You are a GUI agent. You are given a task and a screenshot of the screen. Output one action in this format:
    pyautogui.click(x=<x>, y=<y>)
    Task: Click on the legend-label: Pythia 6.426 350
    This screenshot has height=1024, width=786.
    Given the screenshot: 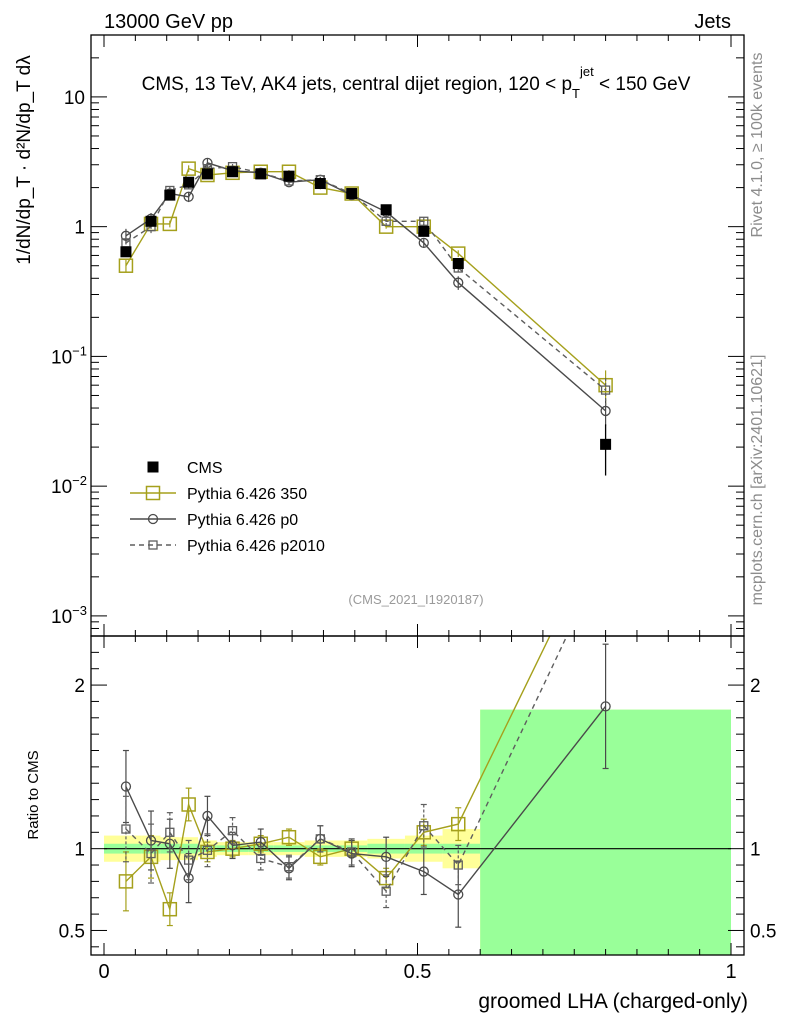 What is the action you would take?
    pyautogui.click(x=247, y=494)
    